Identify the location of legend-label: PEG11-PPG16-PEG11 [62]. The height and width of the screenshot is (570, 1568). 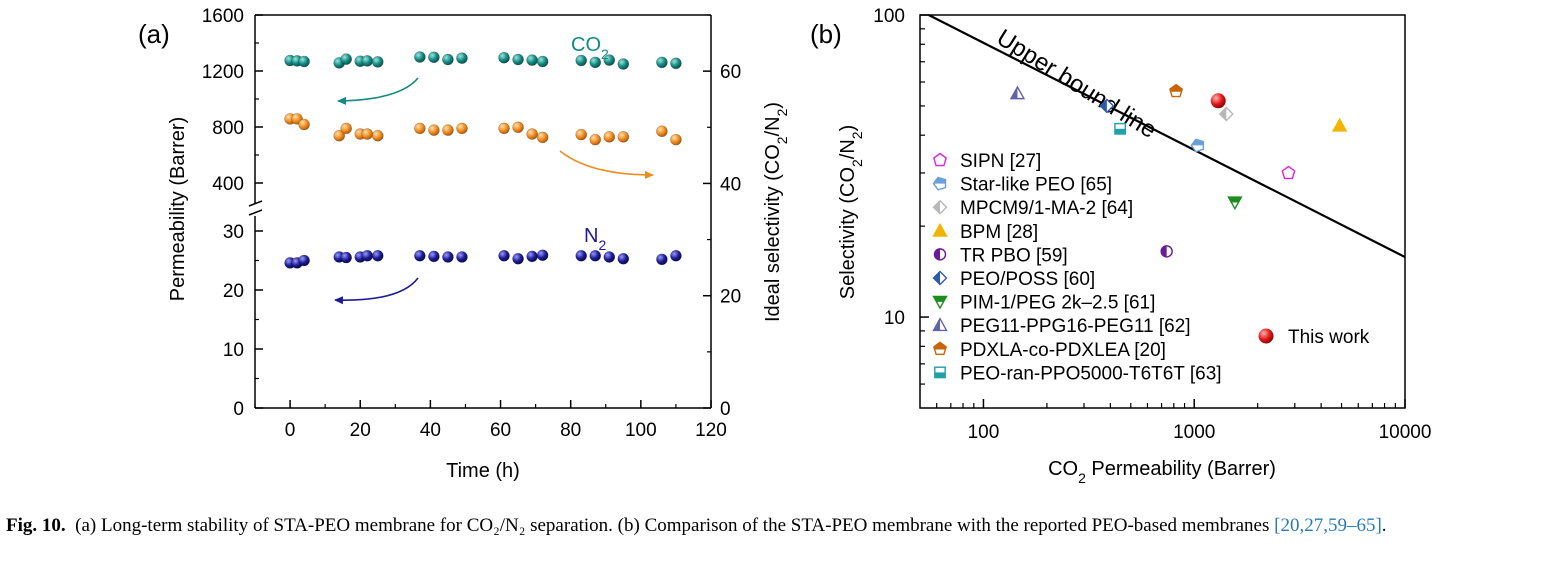
(1075, 326).